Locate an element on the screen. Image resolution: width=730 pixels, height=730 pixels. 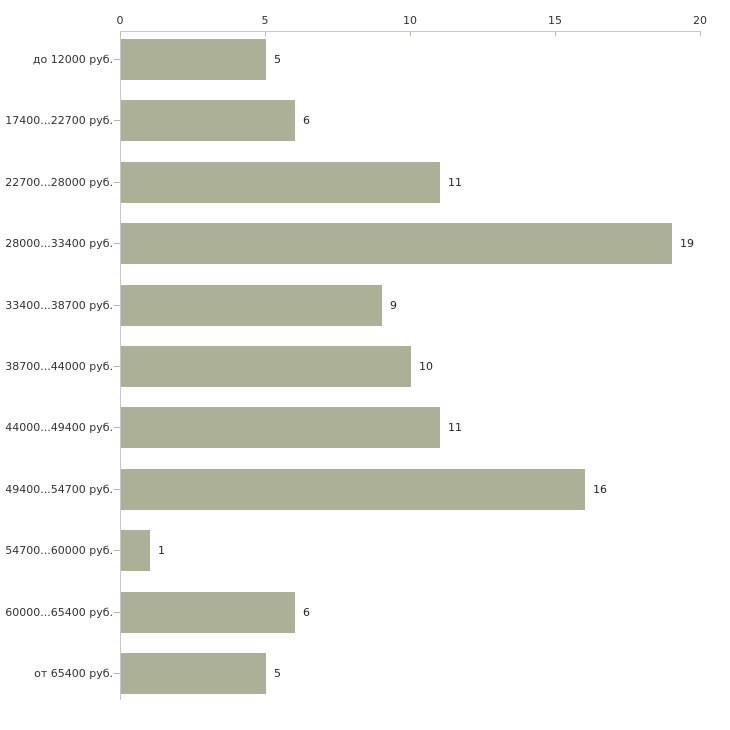
bar-row: от 65400 руб. 5 is located at coordinates (365, 683).